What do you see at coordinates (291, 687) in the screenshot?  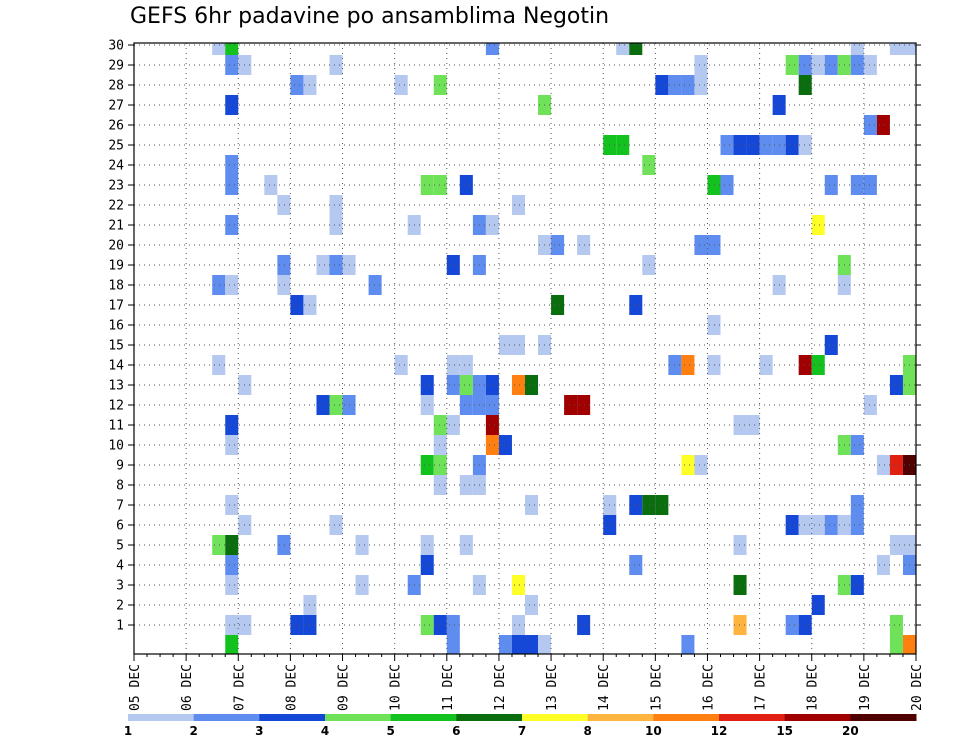 I see `x-tick-label: 08 DEC` at bounding box center [291, 687].